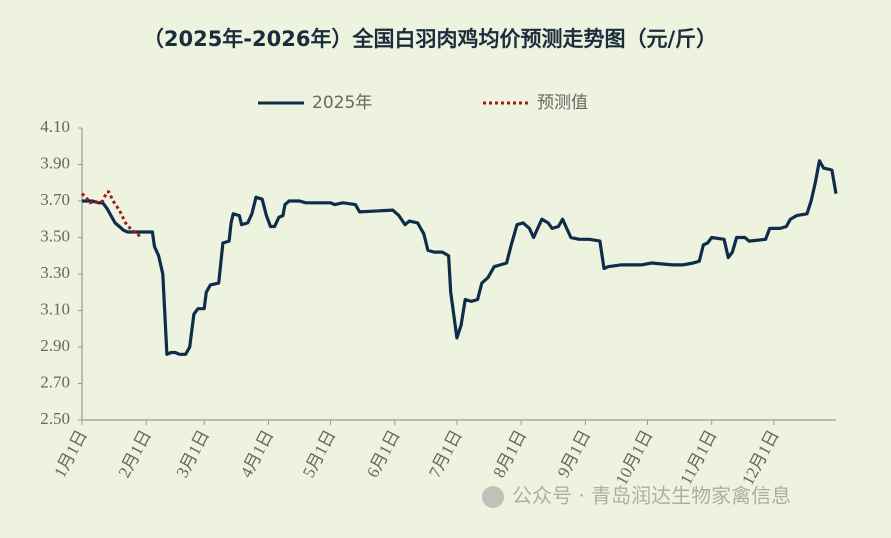 This screenshot has width=891, height=538. Describe the element at coordinates (55, 418) in the screenshot. I see `y-tick-label: 2.50` at that location.